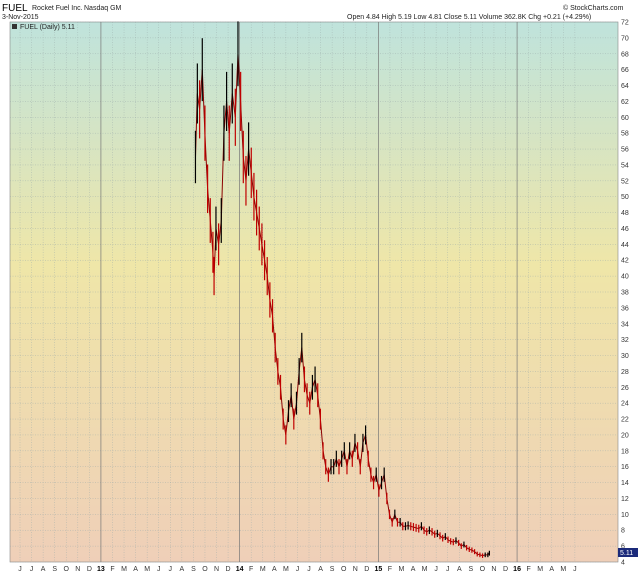 Image resolution: width=640 pixels, height=576 pixels. What do you see at coordinates (47, 27) in the screenshot?
I see `legend-label: FUEL (Daily) 5.11` at bounding box center [47, 27].